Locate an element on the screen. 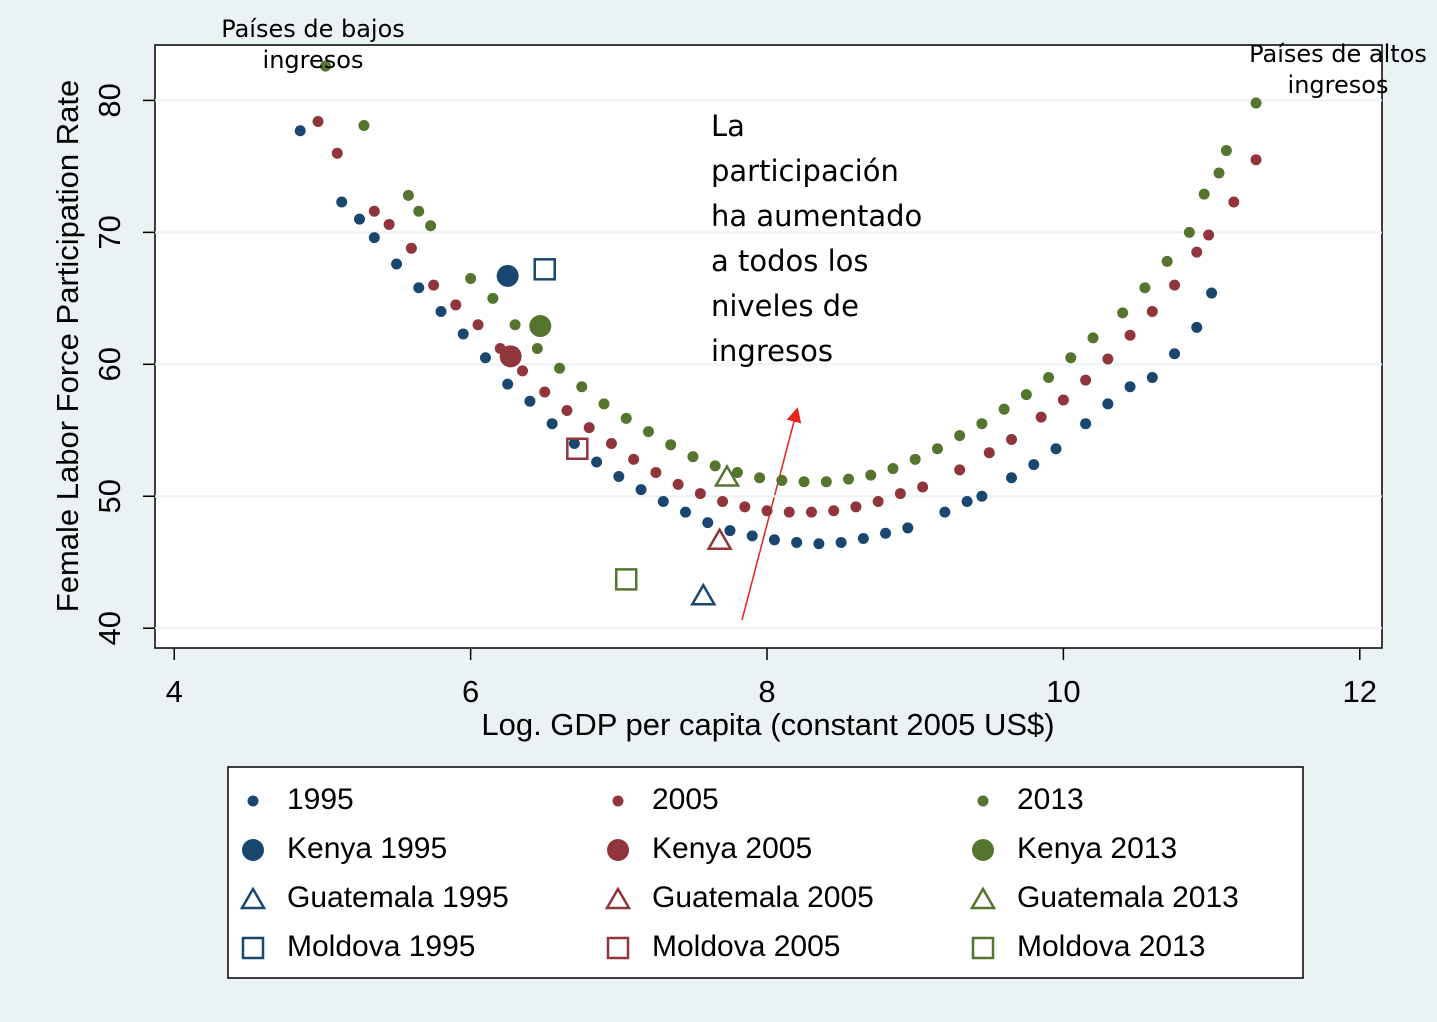  legend-label: Guatemala 1995 is located at coordinates (398, 897).